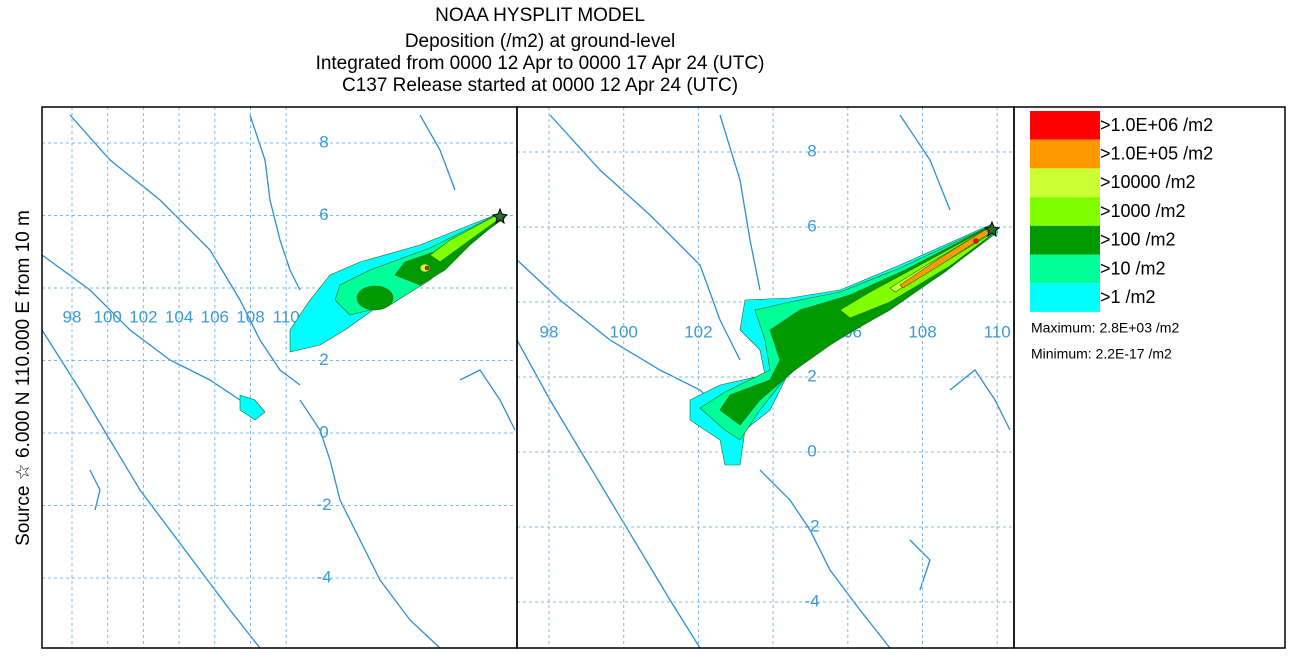  What do you see at coordinates (1138, 240) in the screenshot?
I see `legend-label: >100 /m2` at bounding box center [1138, 240].